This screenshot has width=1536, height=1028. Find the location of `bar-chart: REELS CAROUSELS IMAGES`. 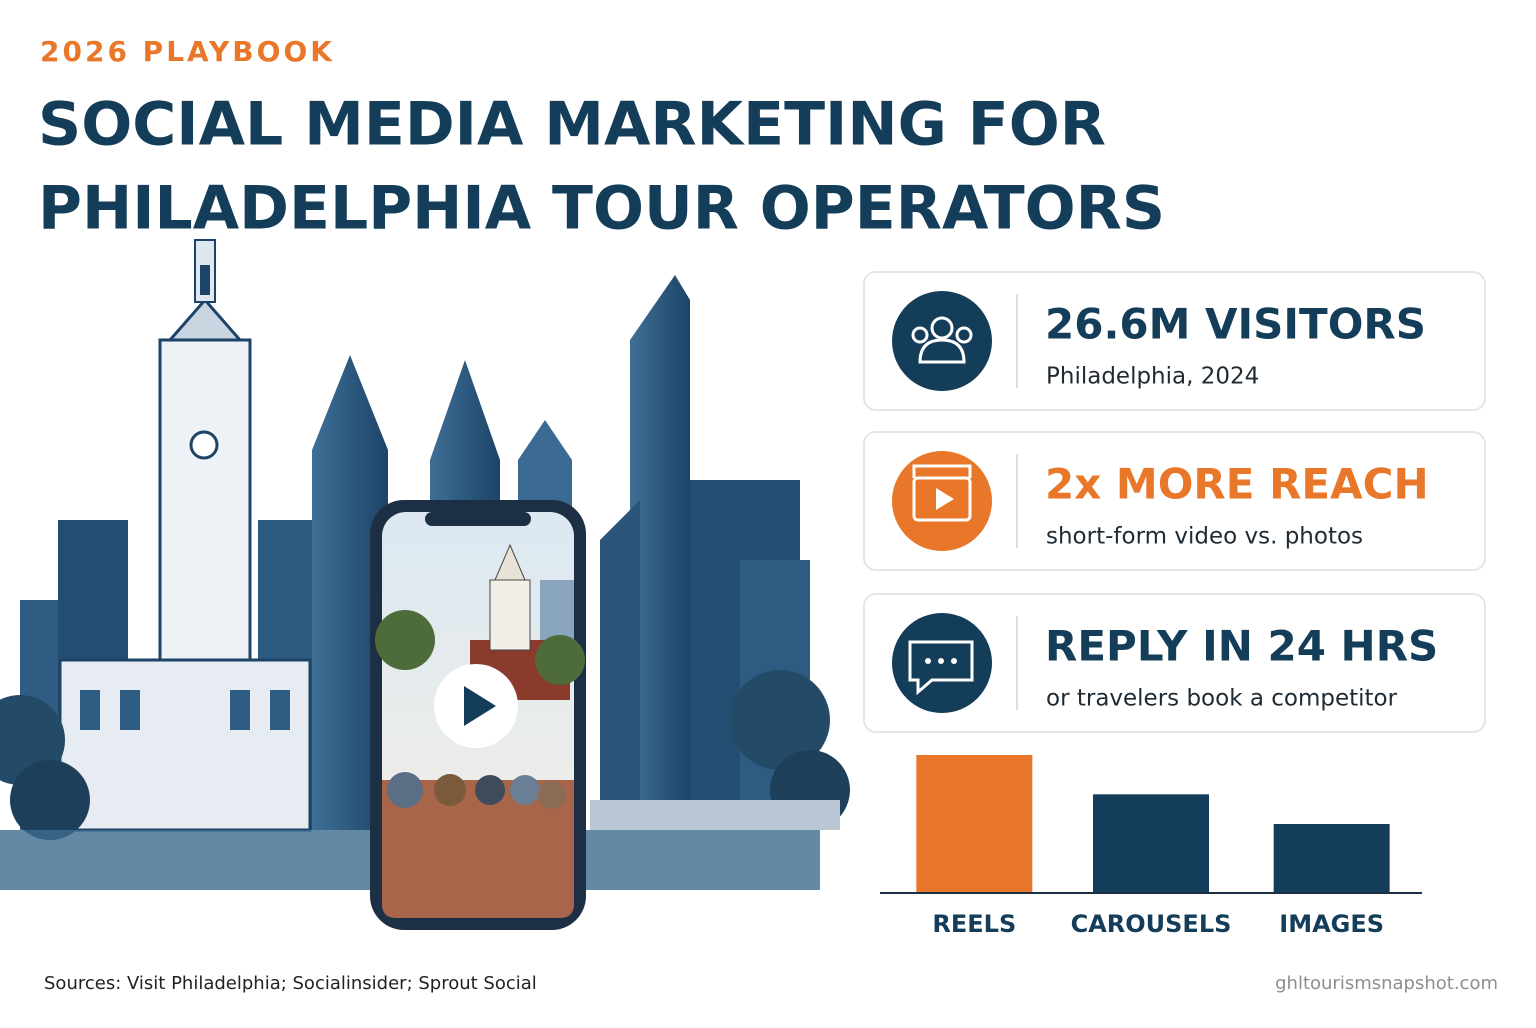

bar-chart: REELS CAROUSELS IMAGES is located at coordinates (1151, 846).